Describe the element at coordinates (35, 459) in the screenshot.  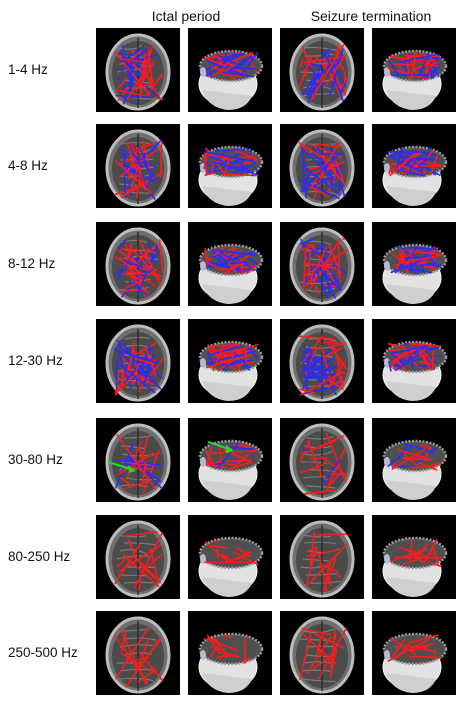
I see `row-label: 30-80 Hz` at that location.